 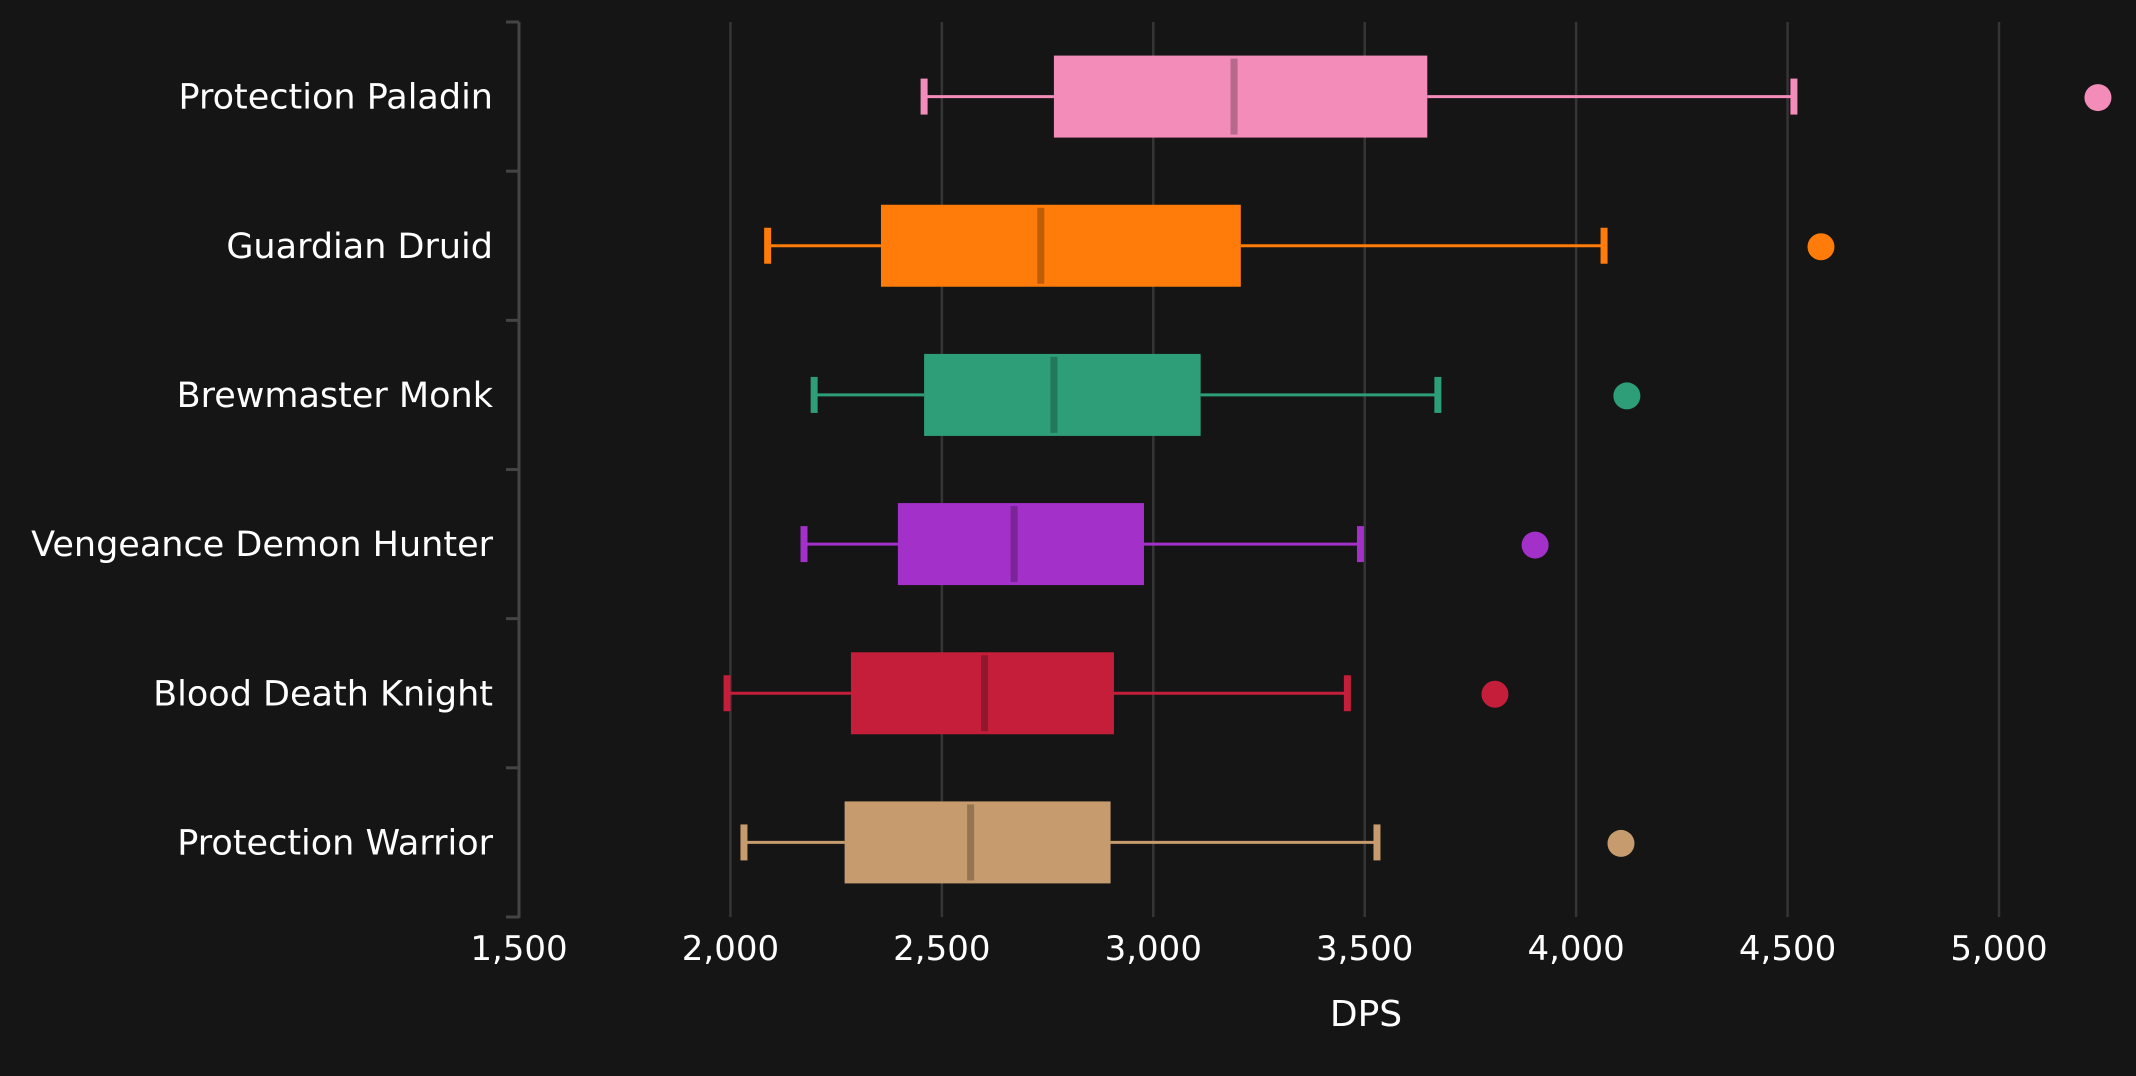 What do you see at coordinates (1366, 1014) in the screenshot?
I see `x-axis-title: DPS` at bounding box center [1366, 1014].